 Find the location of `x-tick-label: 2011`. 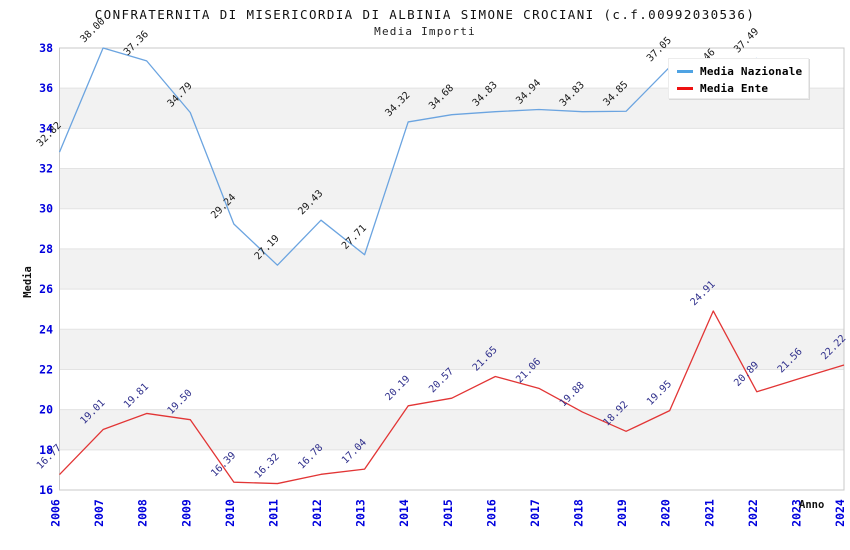

x-tick-label: 2011 is located at coordinates (273, 513).